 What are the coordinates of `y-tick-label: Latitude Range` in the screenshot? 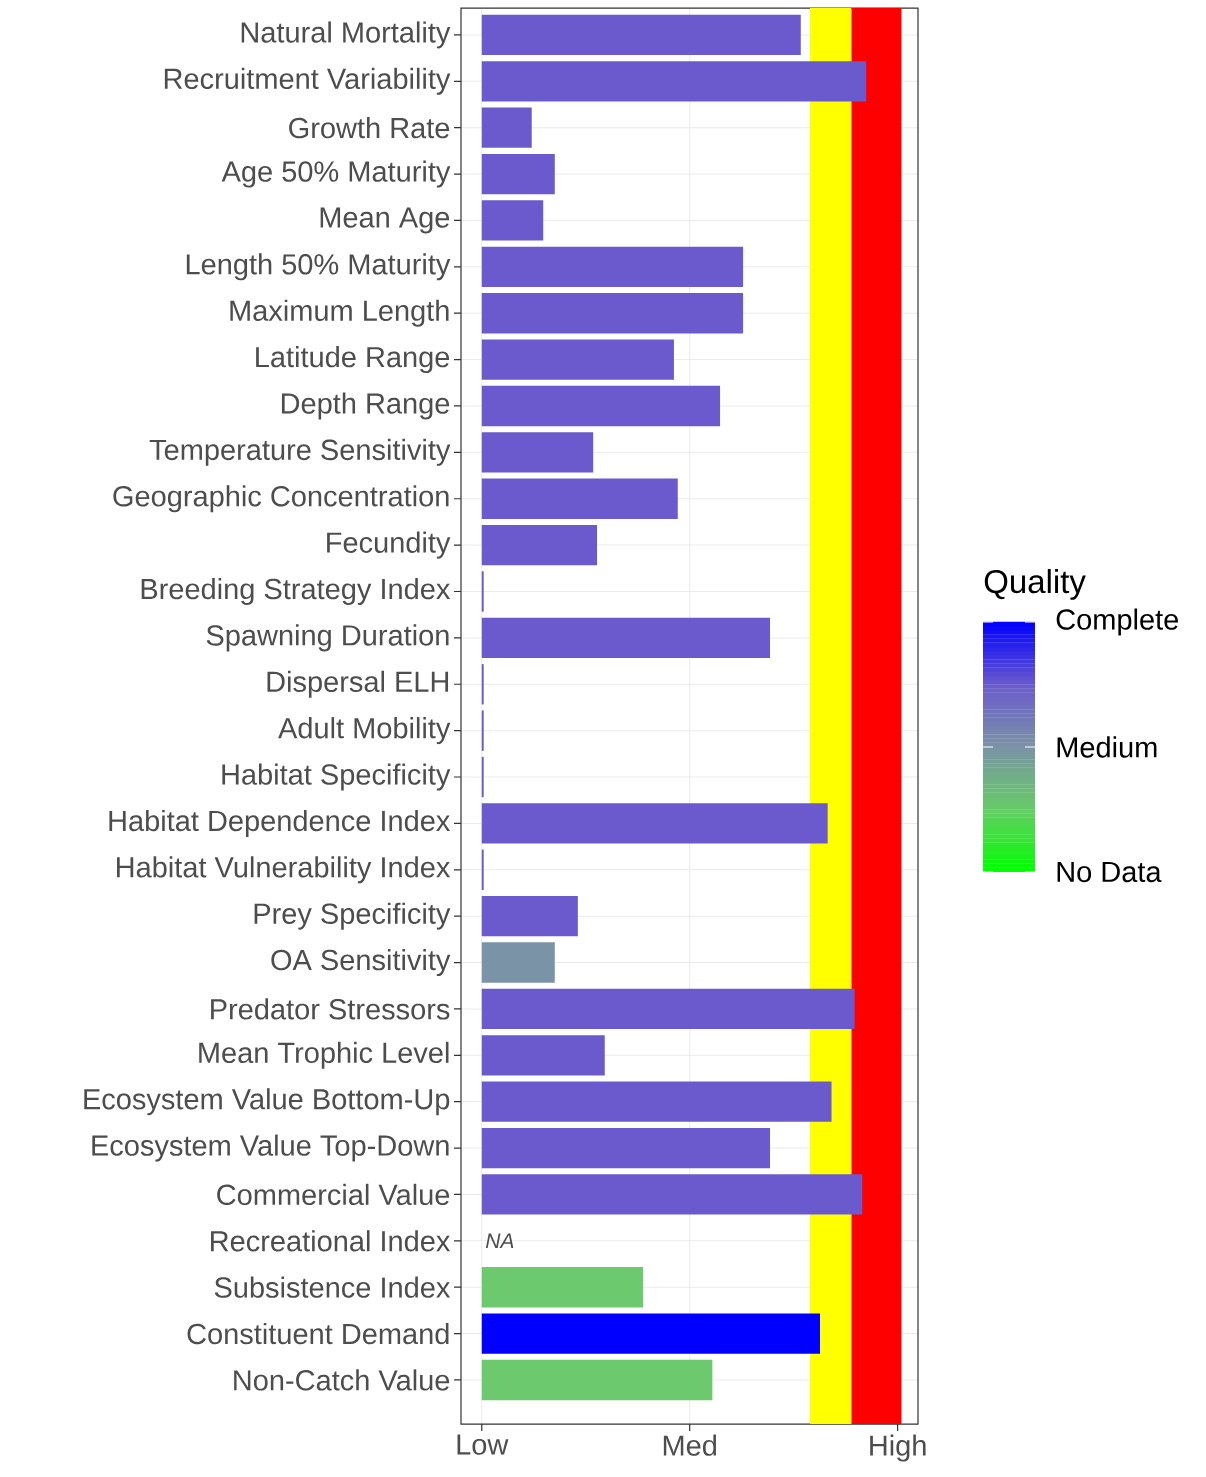 It's located at (353, 360).